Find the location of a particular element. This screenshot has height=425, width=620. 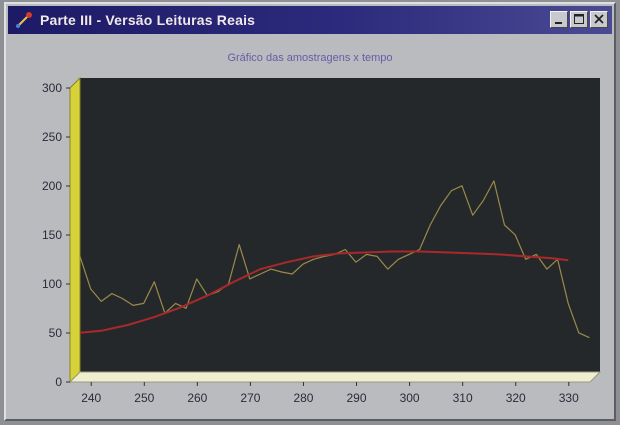

chart-title: Gráfico das amostragens x tempo is located at coordinates (310, 58).